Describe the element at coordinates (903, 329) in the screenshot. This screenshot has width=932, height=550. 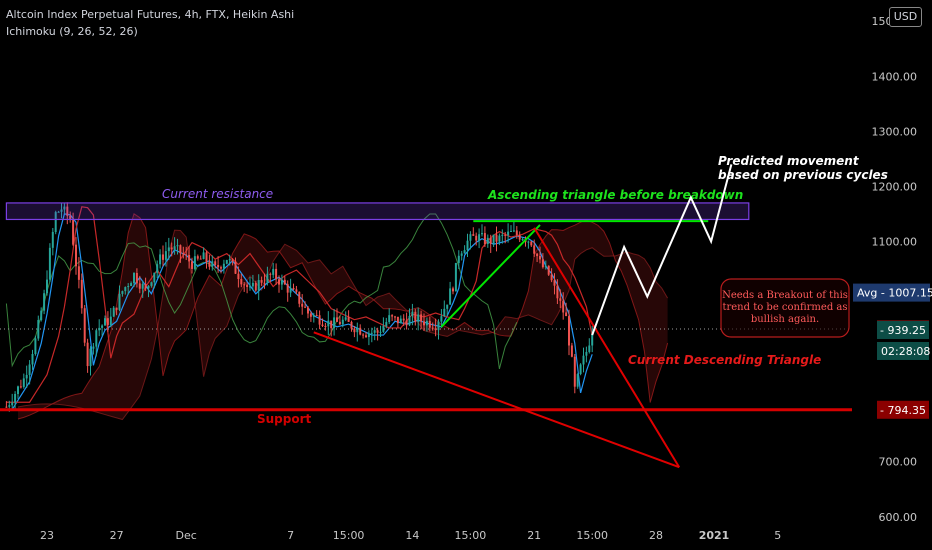
I see `last-price-label: - 939.25` at that location.